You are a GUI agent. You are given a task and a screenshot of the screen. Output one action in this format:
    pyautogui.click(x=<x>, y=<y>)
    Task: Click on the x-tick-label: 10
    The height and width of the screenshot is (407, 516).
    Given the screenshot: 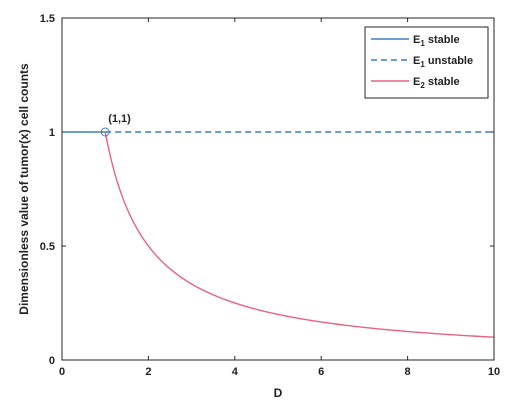 What is the action you would take?
    pyautogui.click(x=494, y=372)
    